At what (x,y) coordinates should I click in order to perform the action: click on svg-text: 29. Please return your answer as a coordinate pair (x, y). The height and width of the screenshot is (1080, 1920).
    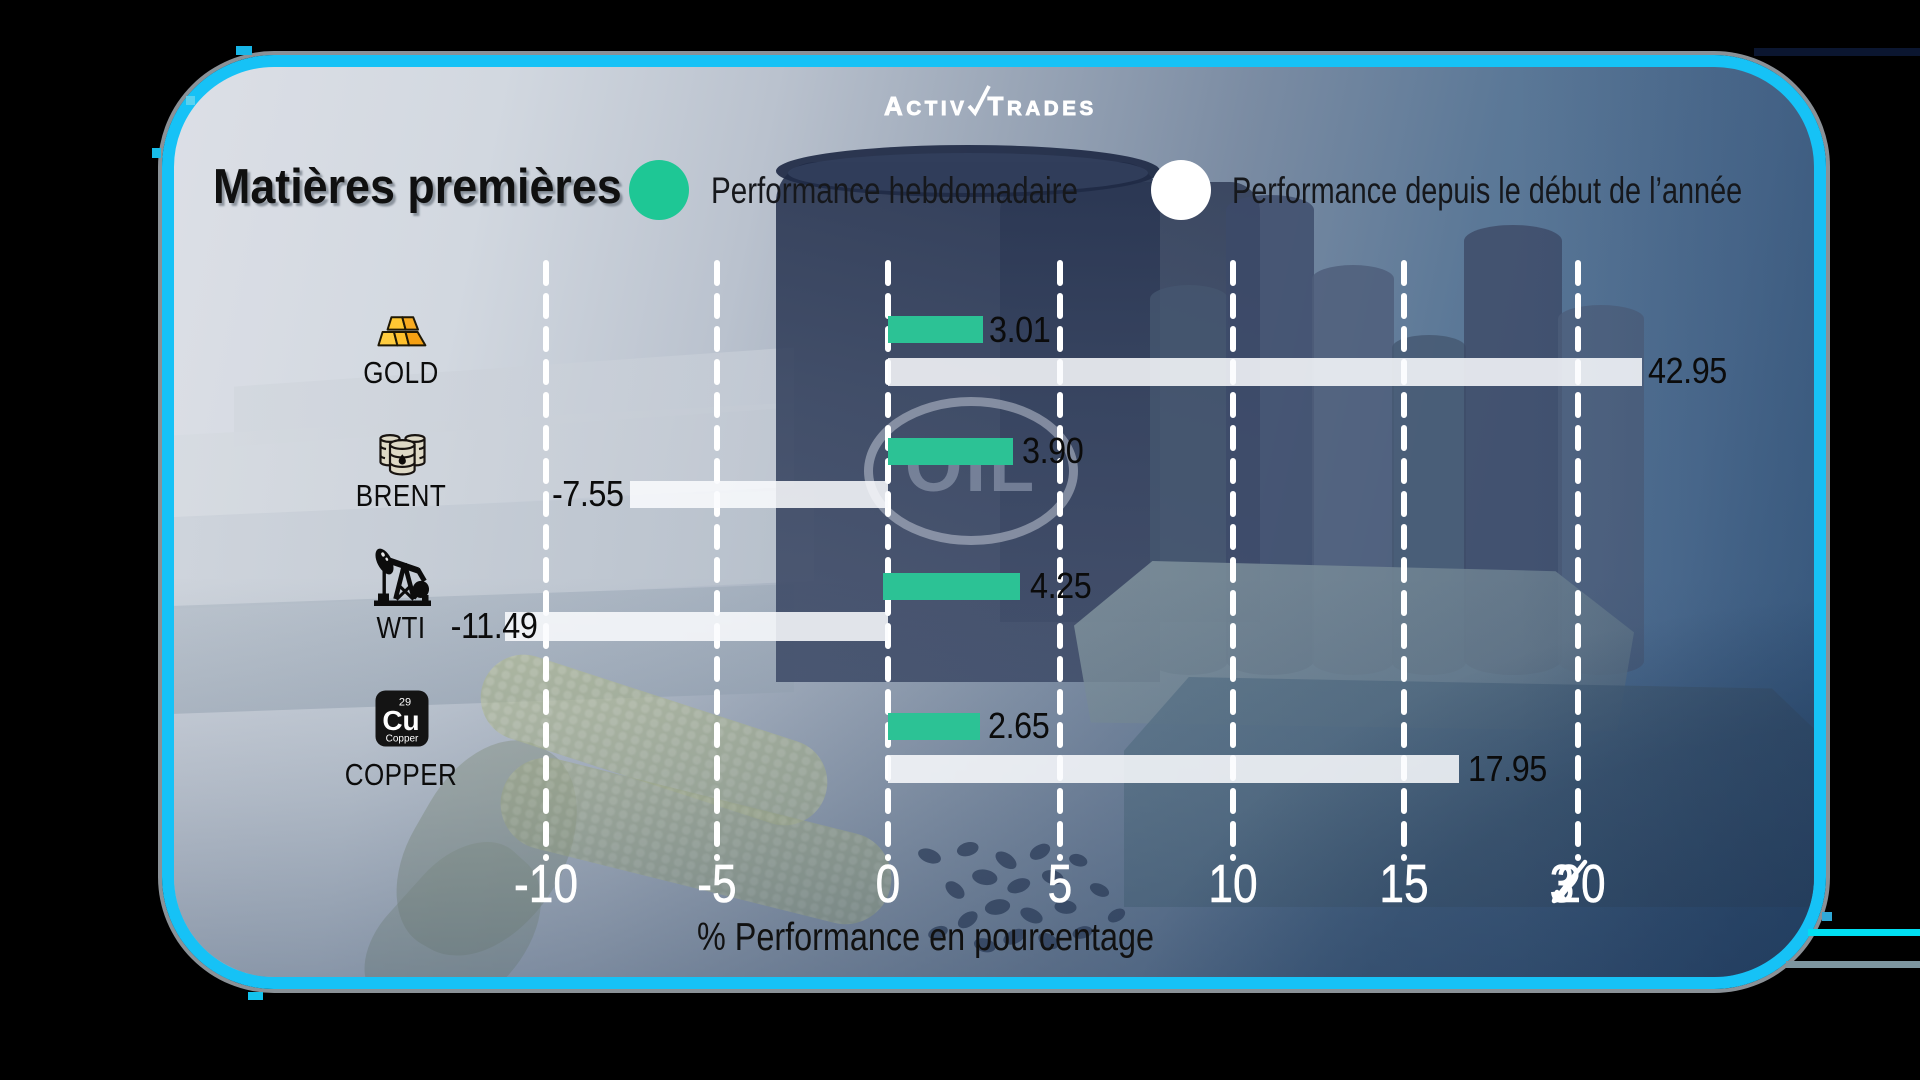
    Looking at the image, I should click on (405, 703).